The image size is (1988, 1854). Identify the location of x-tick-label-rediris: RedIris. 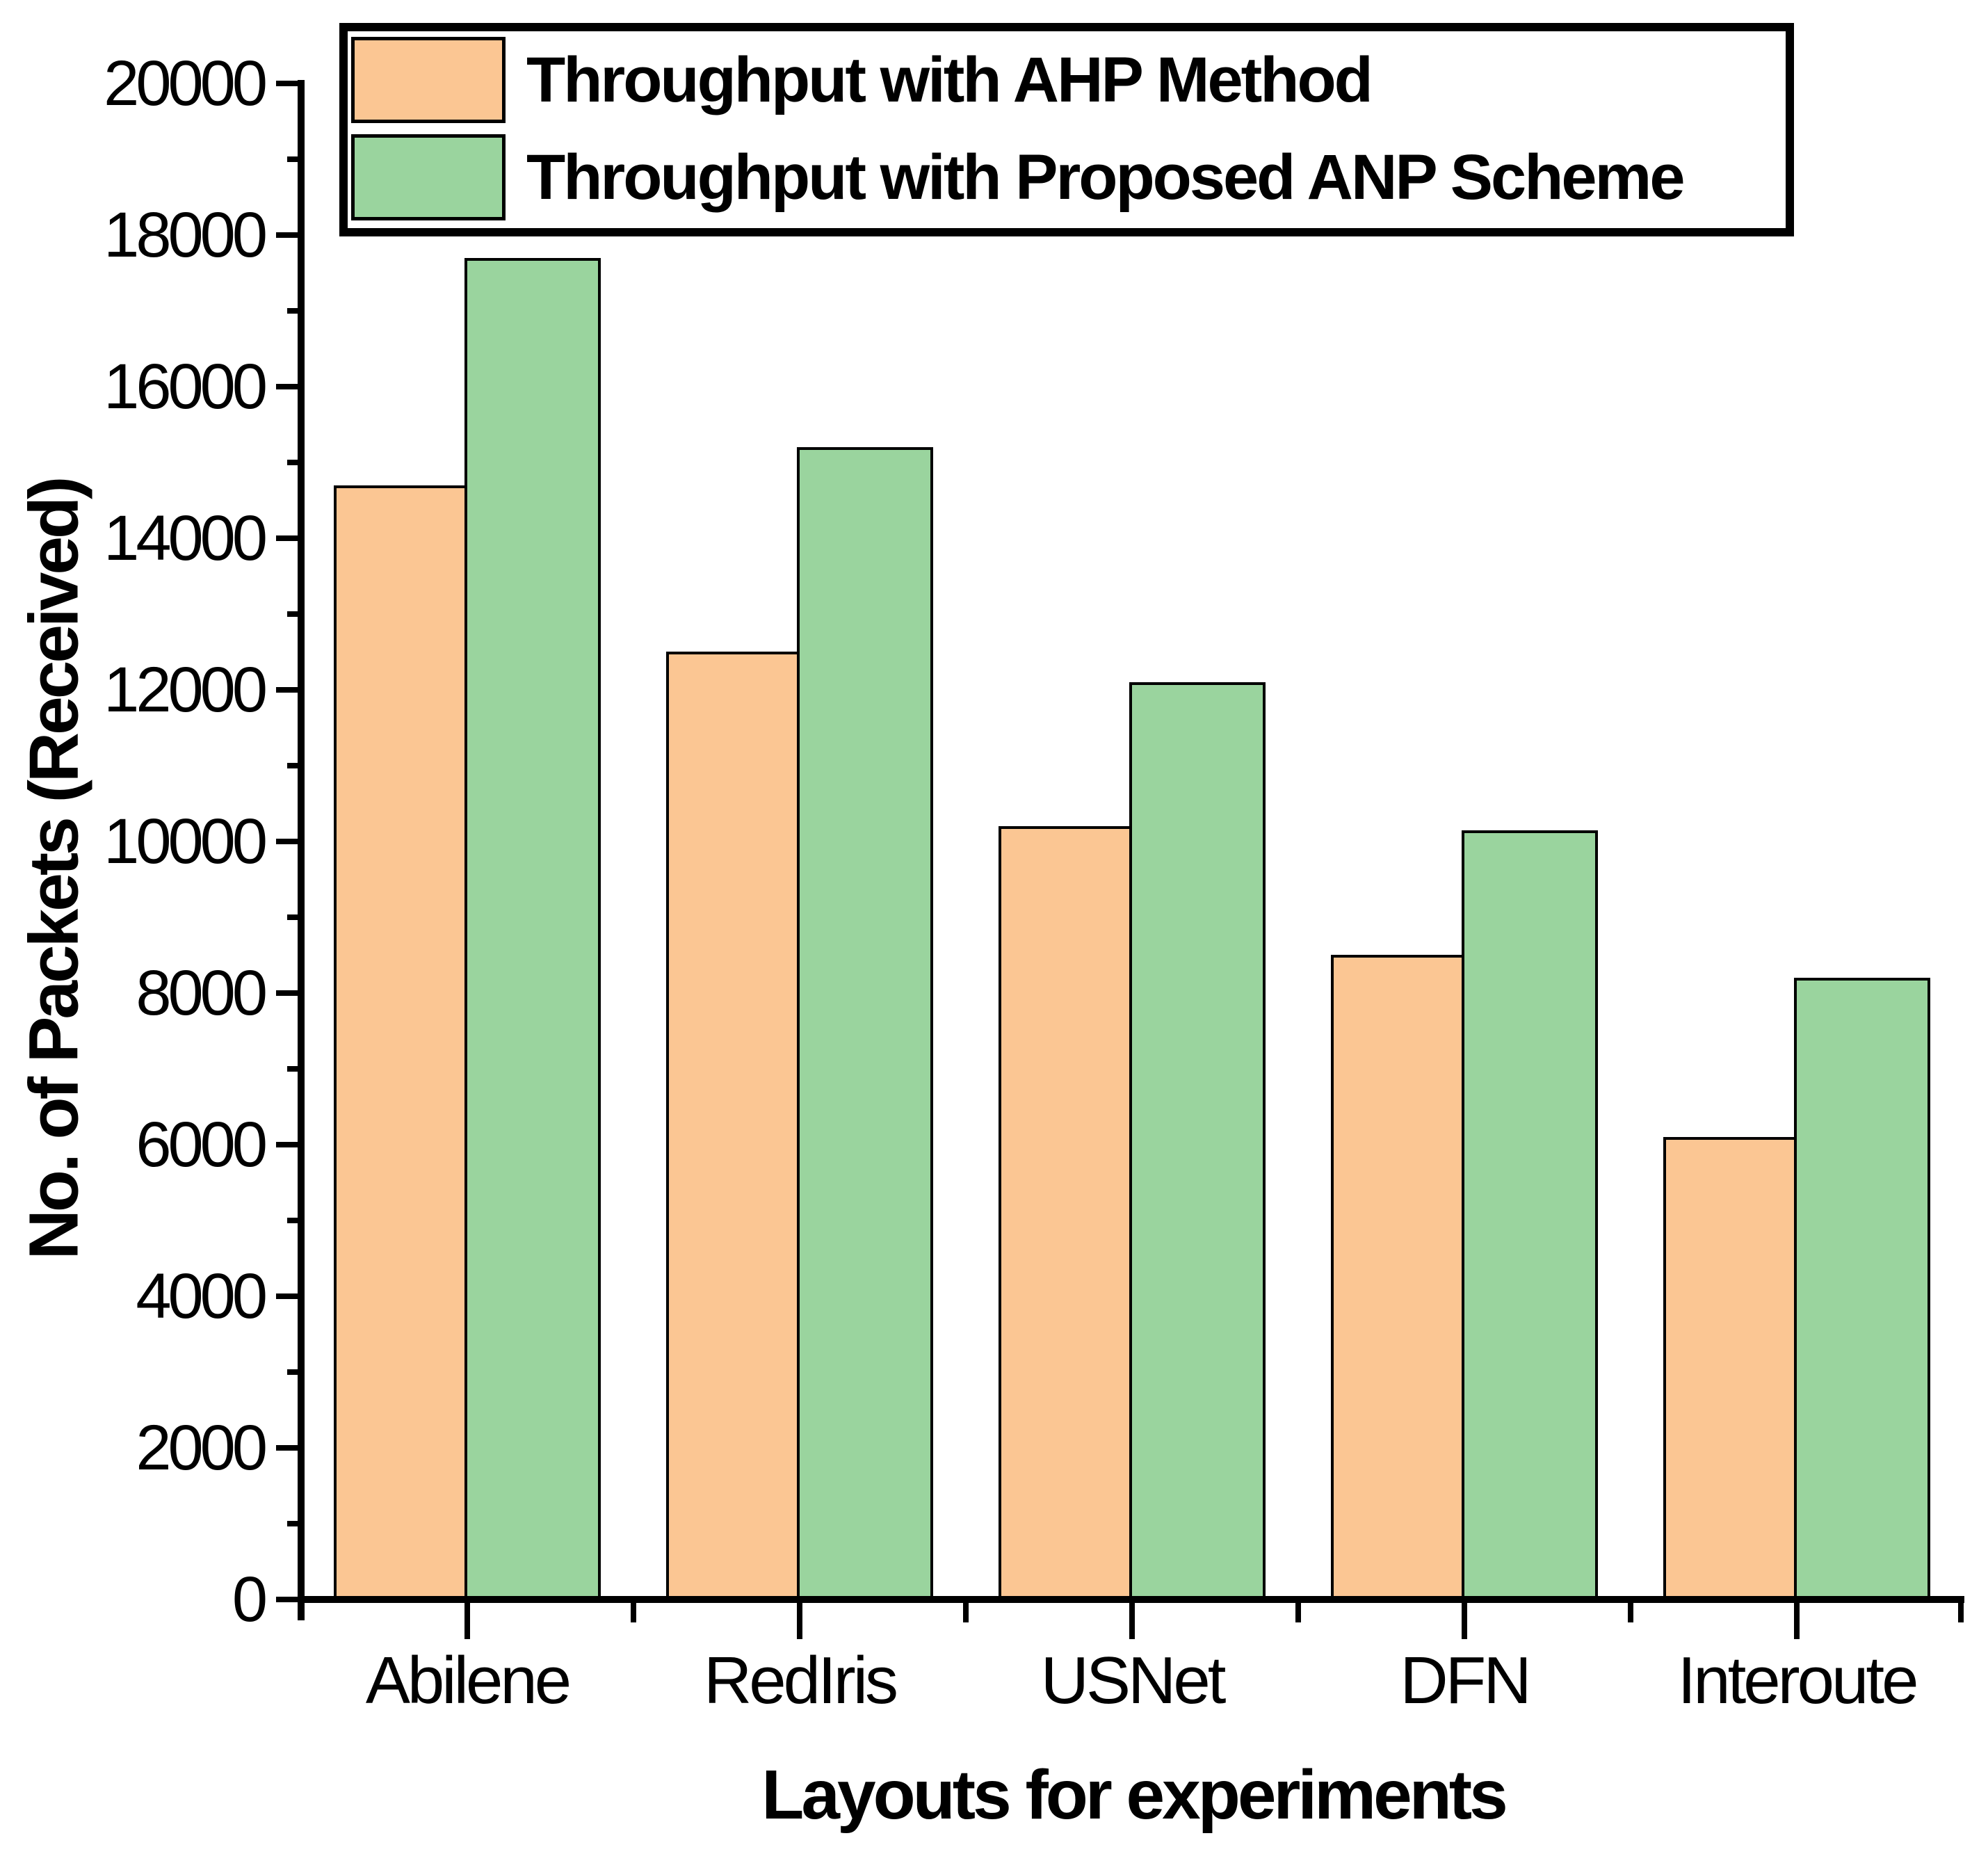
(801, 1681).